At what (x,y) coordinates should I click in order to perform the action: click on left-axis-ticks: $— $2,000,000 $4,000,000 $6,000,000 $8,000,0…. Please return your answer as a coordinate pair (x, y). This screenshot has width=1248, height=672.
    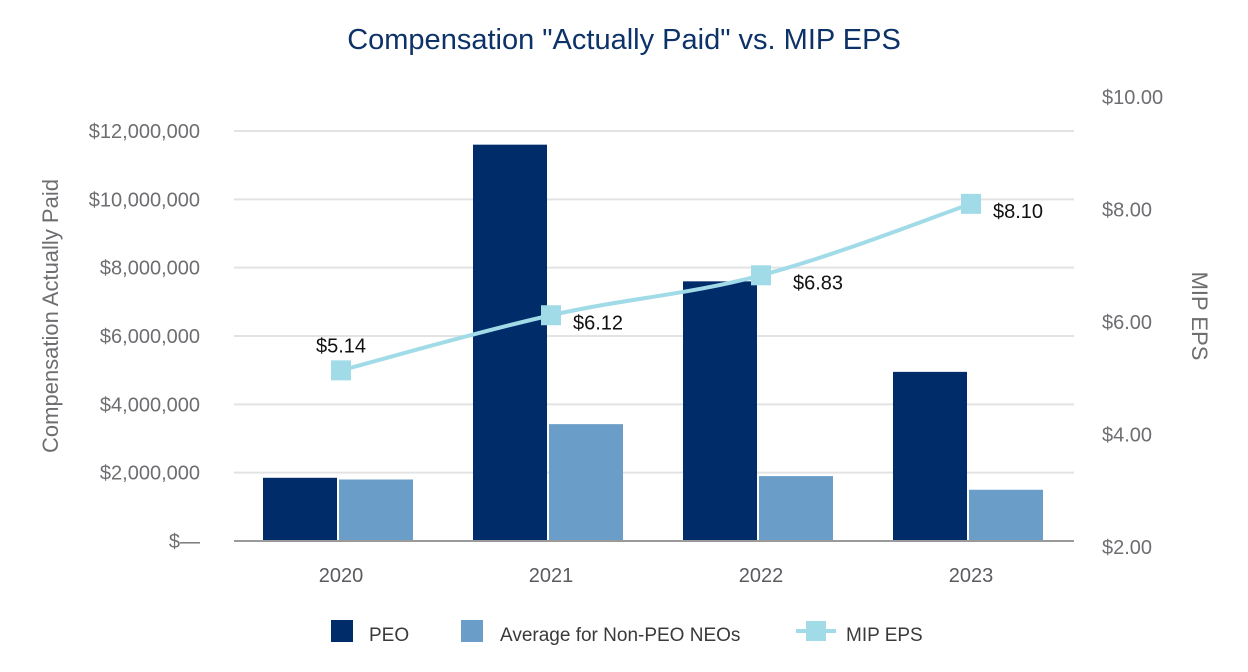
    Looking at the image, I should click on (144, 337).